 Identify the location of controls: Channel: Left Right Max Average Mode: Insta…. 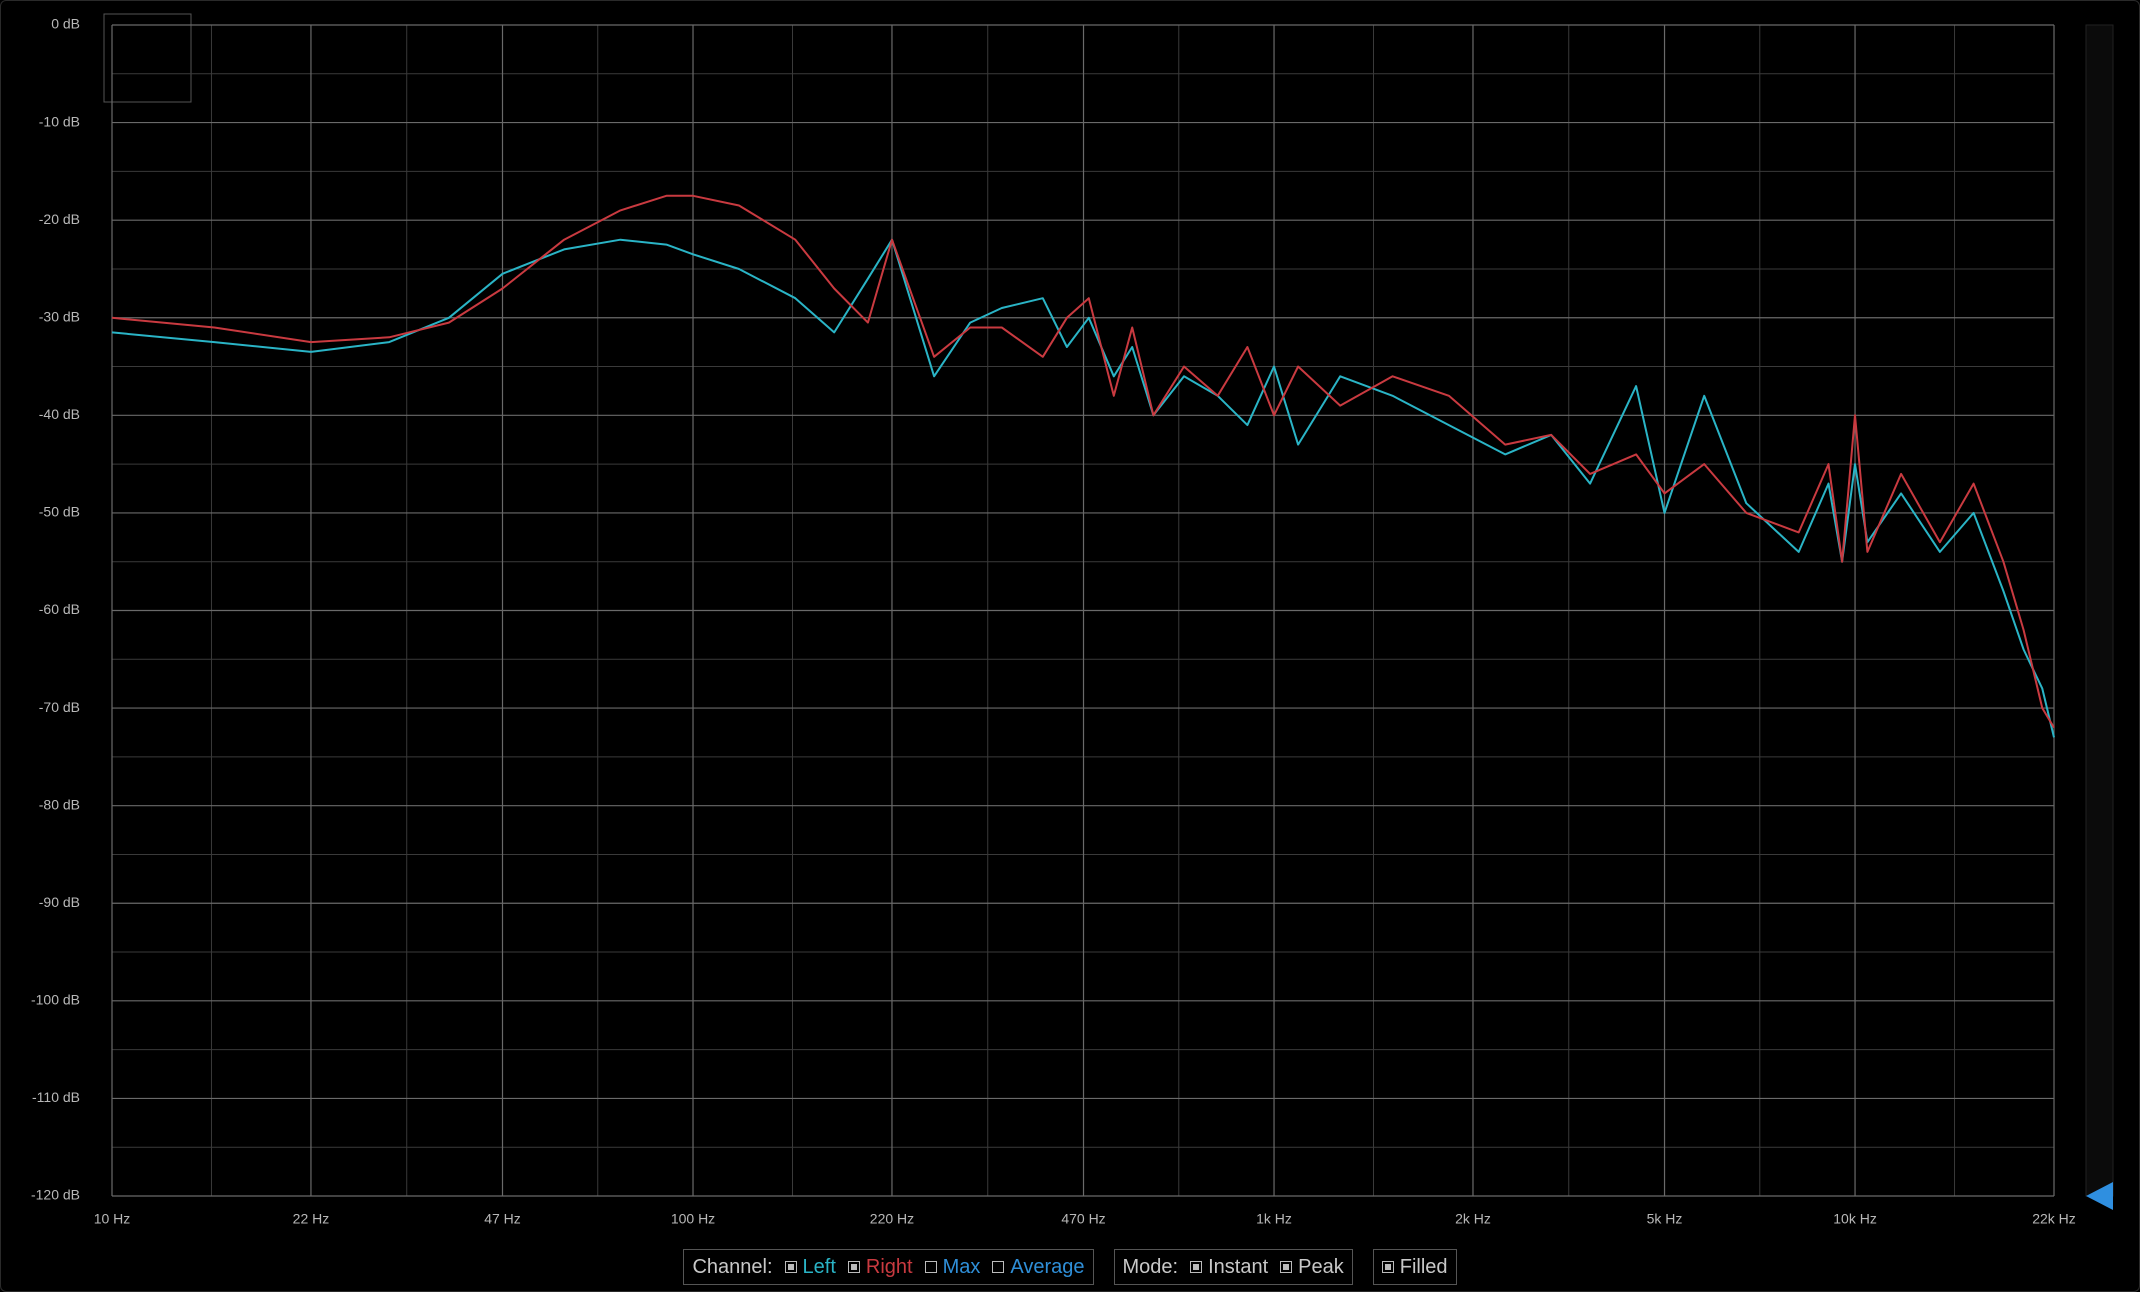
(1070, 1268).